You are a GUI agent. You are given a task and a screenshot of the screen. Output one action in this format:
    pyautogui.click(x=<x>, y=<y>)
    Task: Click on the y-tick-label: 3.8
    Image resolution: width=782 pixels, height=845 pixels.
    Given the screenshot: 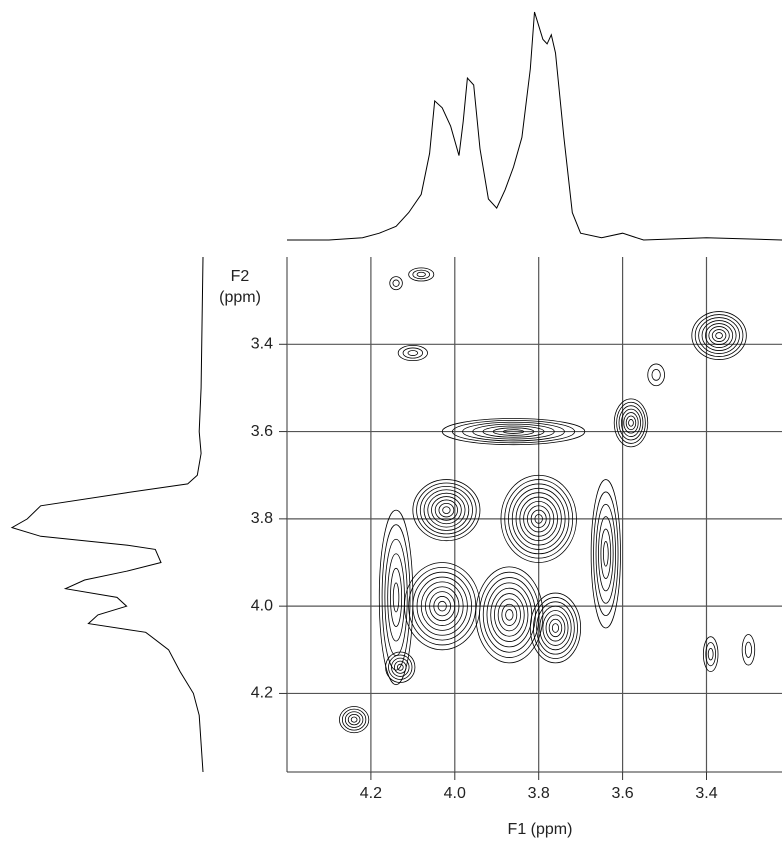 What is the action you would take?
    pyautogui.click(x=262, y=518)
    